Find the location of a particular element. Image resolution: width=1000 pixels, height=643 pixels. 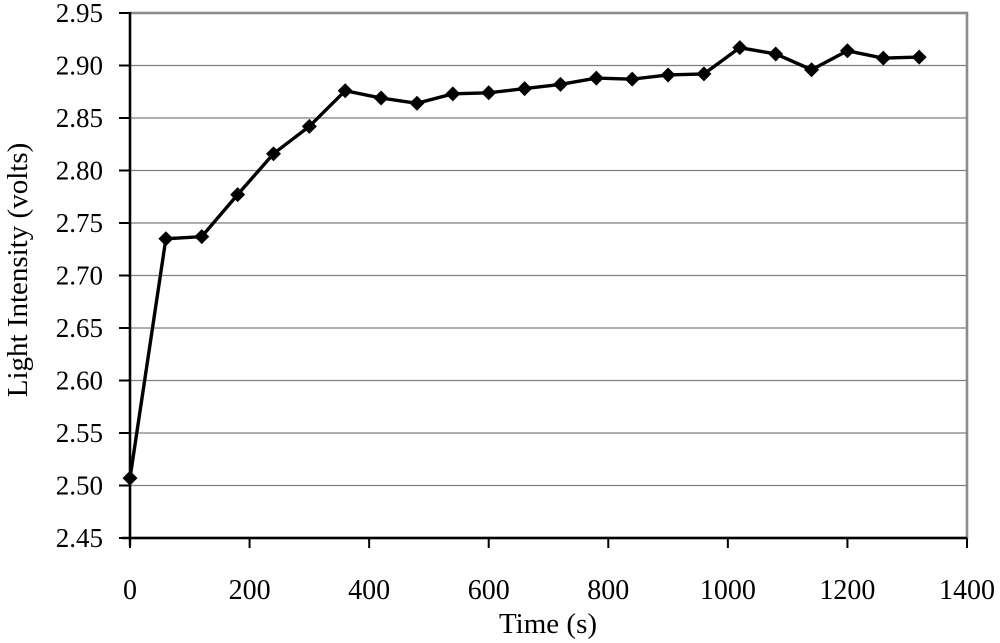

y-axis-title: Light Intensity (volts) is located at coordinates (18, 270).